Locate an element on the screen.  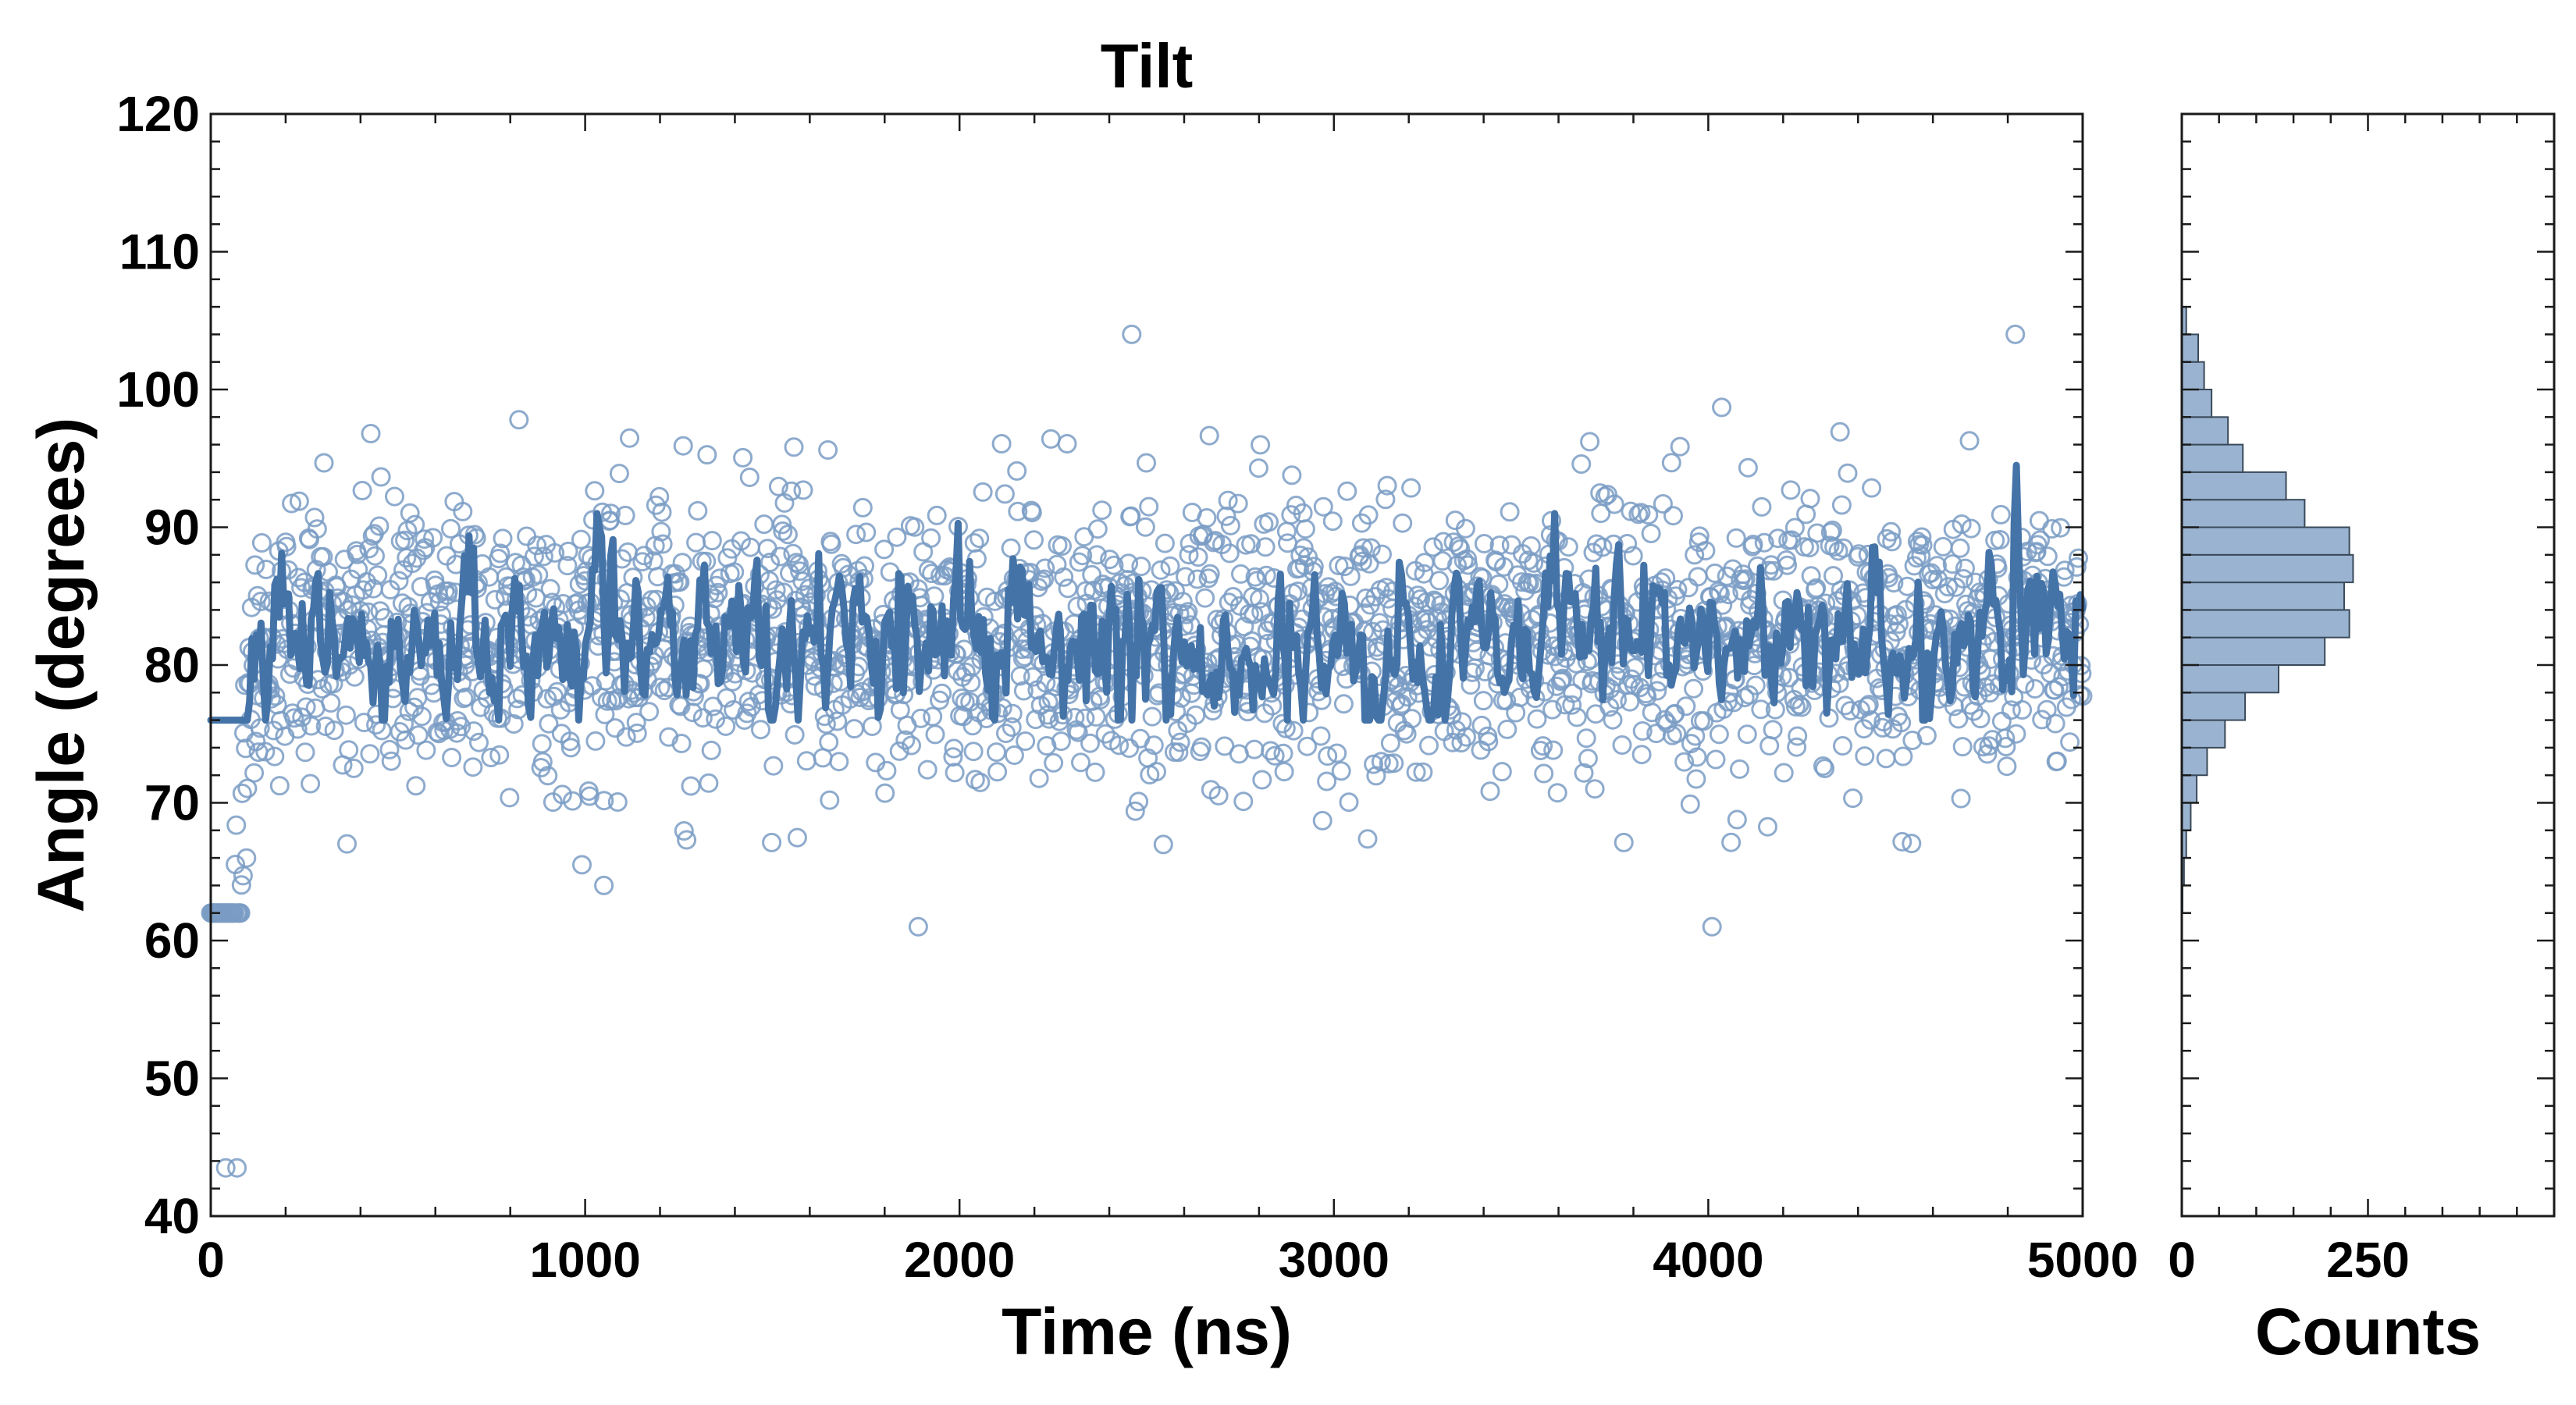
y-tick-label: 70 is located at coordinates (172, 803).